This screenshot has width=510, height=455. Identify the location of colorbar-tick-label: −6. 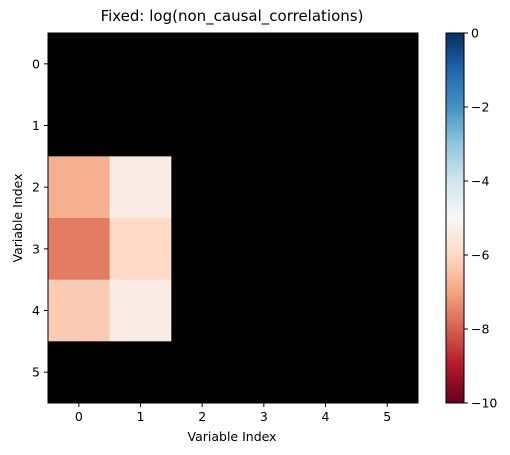
(480, 255).